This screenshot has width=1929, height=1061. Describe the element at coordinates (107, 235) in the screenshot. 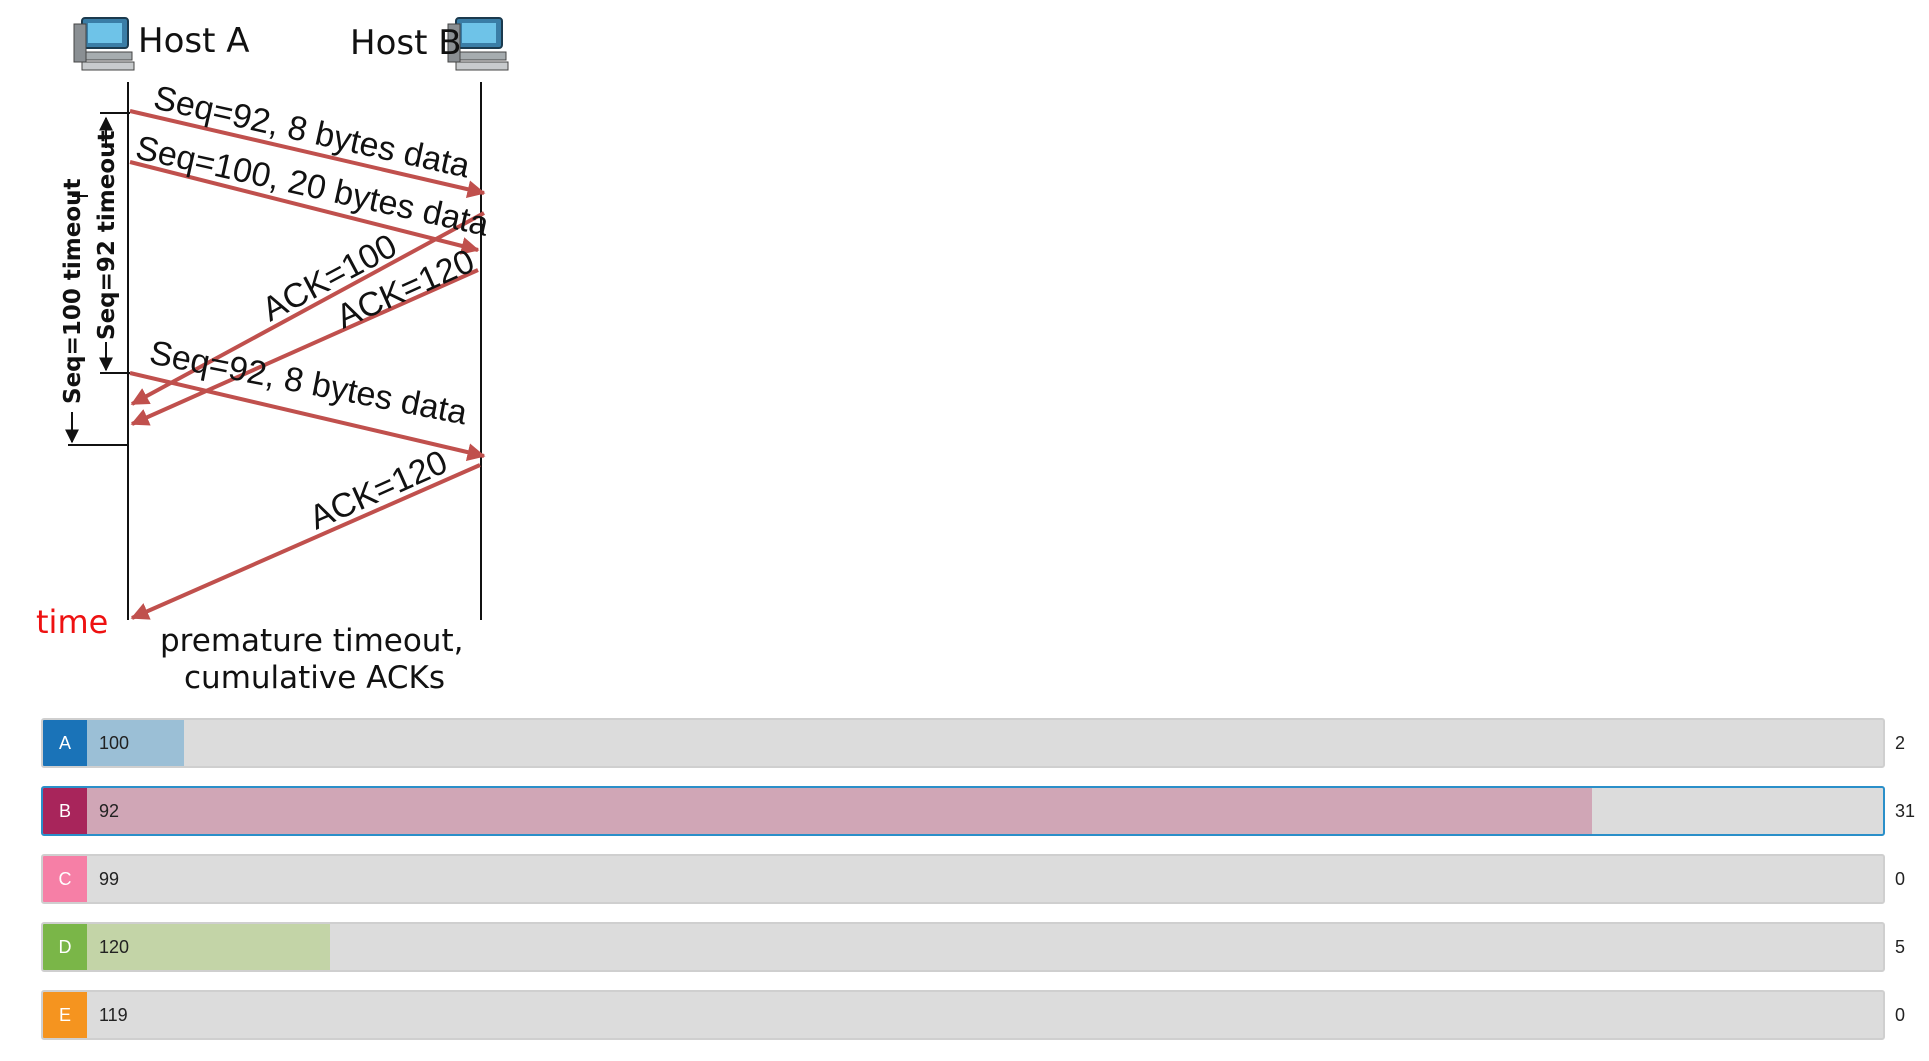

I see `seq92-timeout-label: Seq=92 timeout` at that location.